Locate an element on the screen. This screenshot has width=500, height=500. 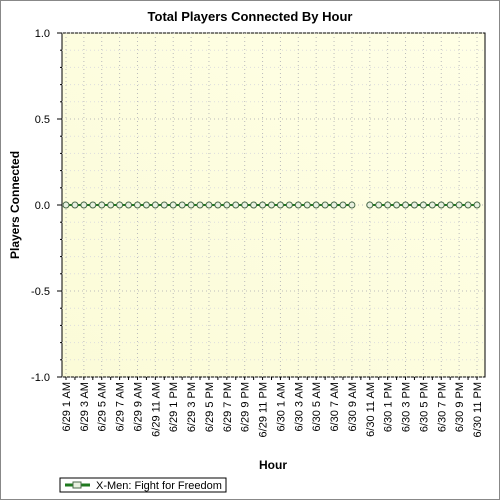
x-tick-label: 6/29 1 AM is located at coordinates (67, 407).